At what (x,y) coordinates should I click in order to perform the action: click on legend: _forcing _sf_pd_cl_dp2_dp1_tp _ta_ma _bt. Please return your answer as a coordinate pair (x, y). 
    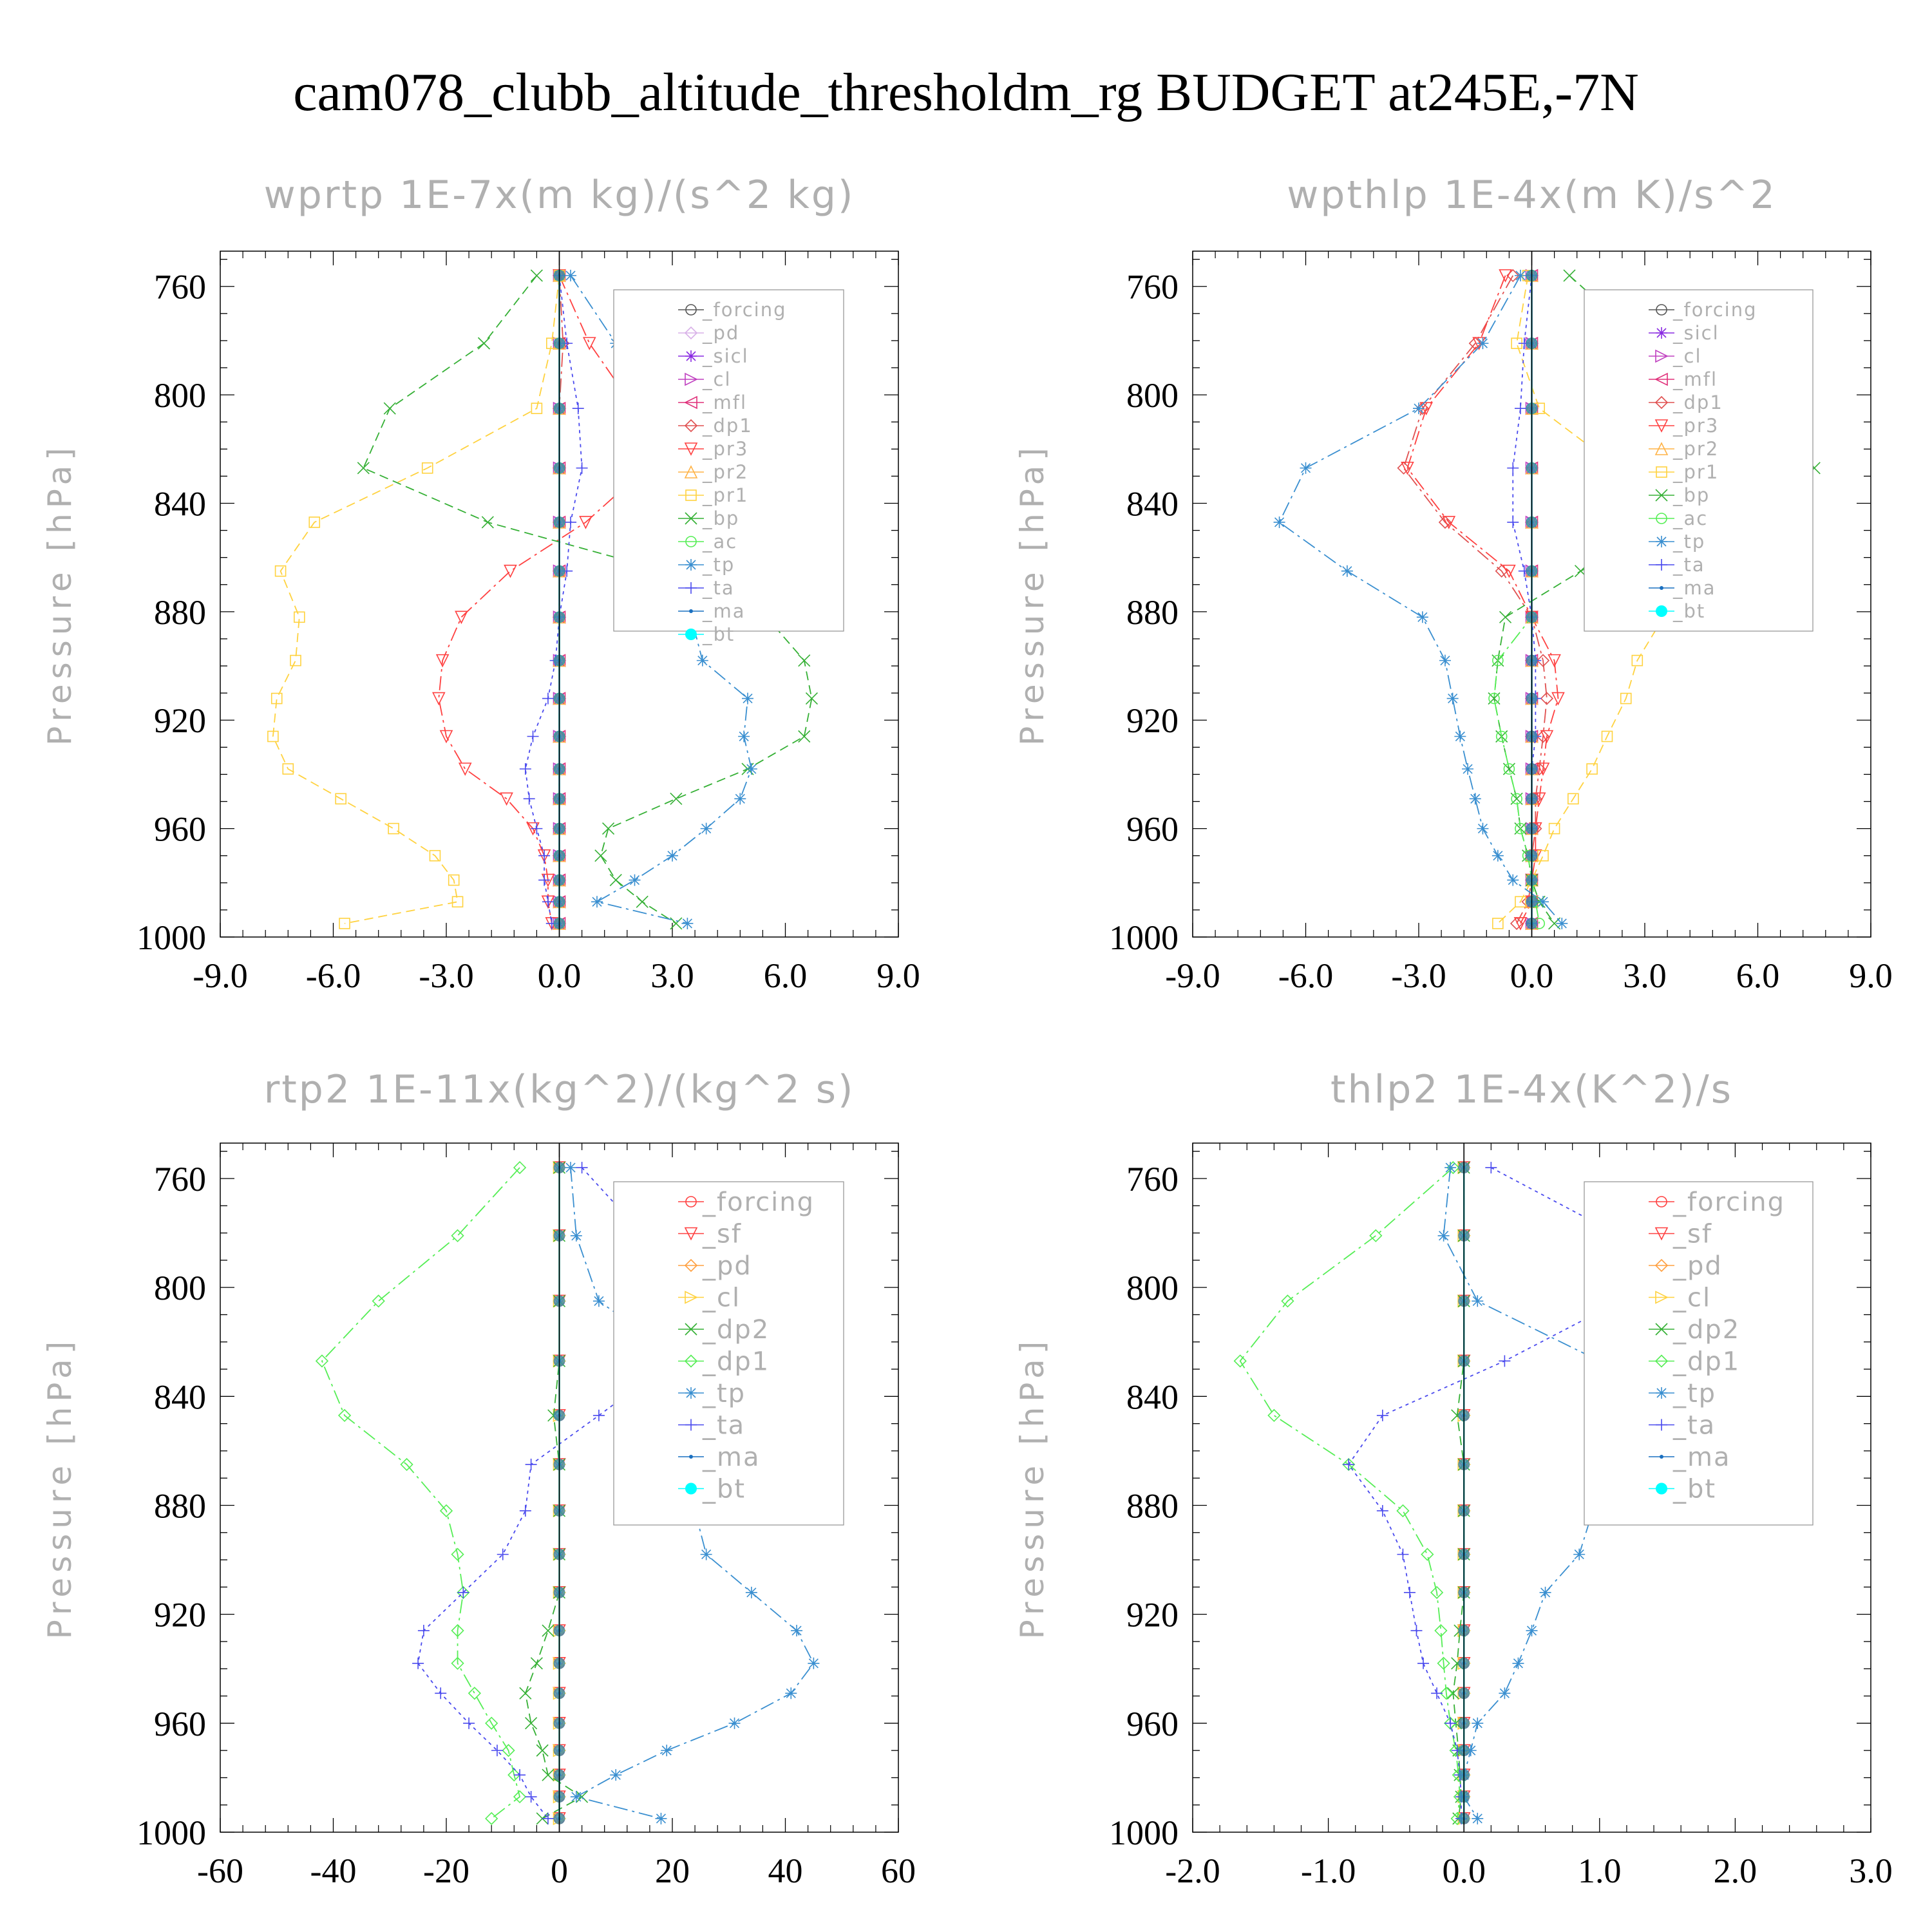
    Looking at the image, I should click on (728, 1353).